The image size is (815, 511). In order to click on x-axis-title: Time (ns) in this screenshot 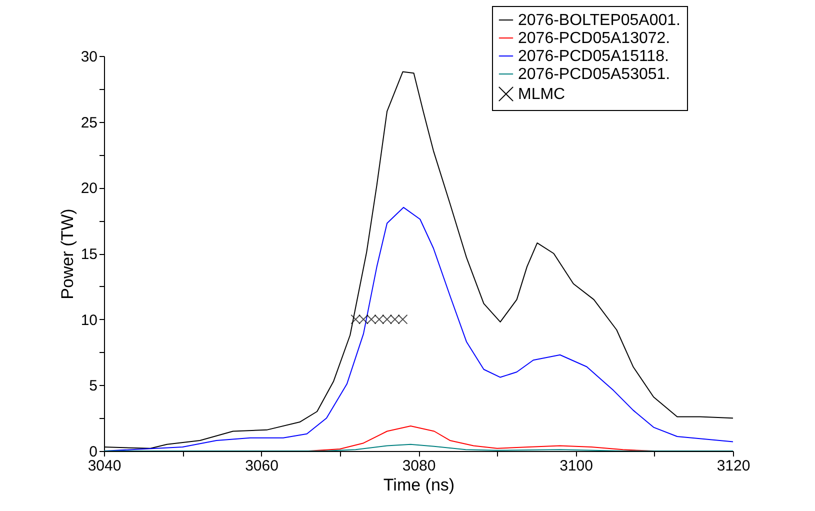, I will do `click(419, 485)`.